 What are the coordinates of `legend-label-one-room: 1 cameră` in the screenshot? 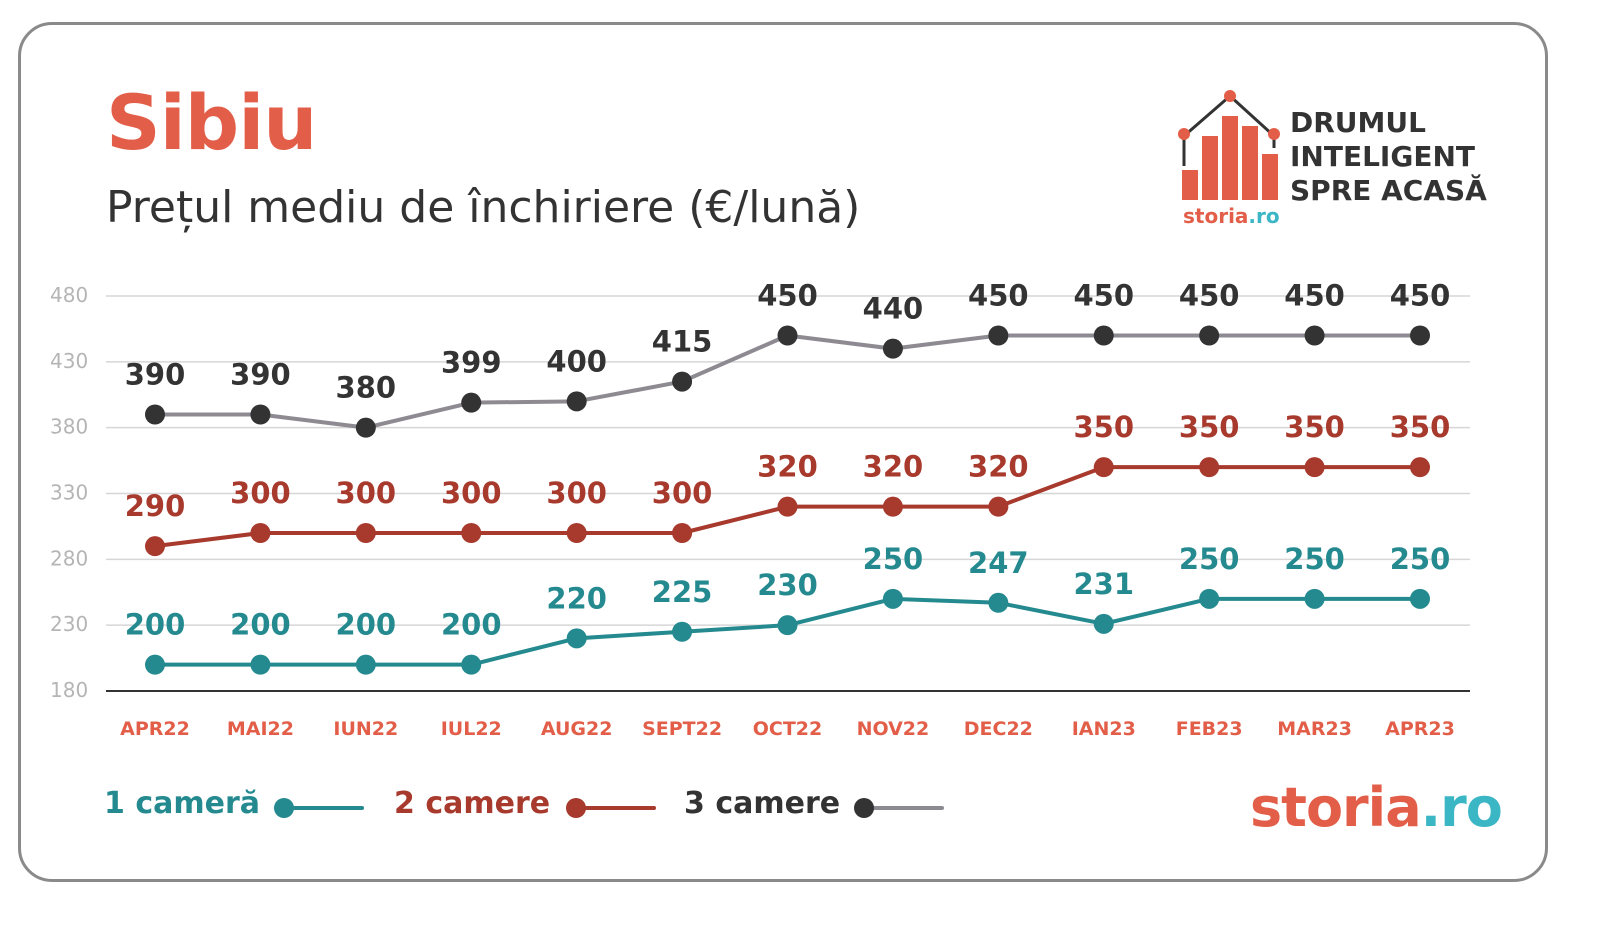 It's located at (182, 803).